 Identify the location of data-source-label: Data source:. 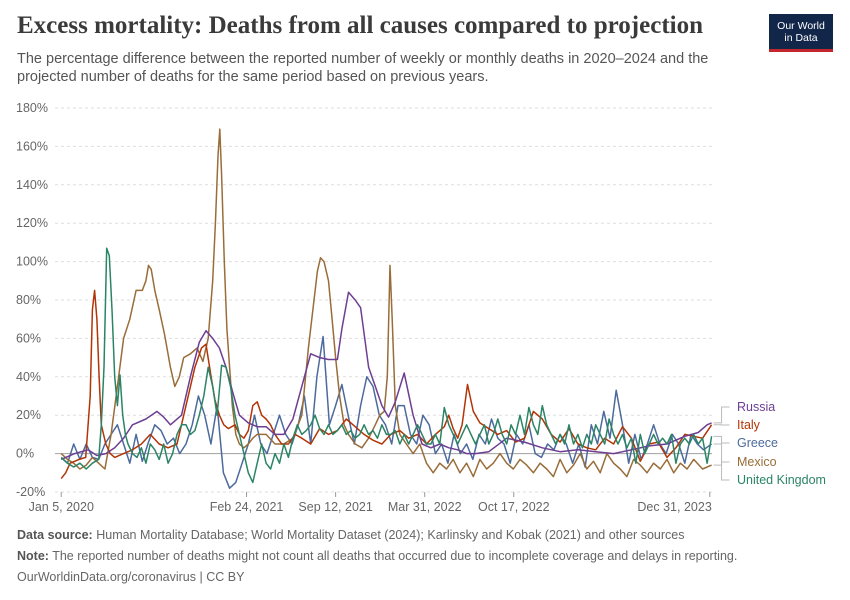
(55, 535).